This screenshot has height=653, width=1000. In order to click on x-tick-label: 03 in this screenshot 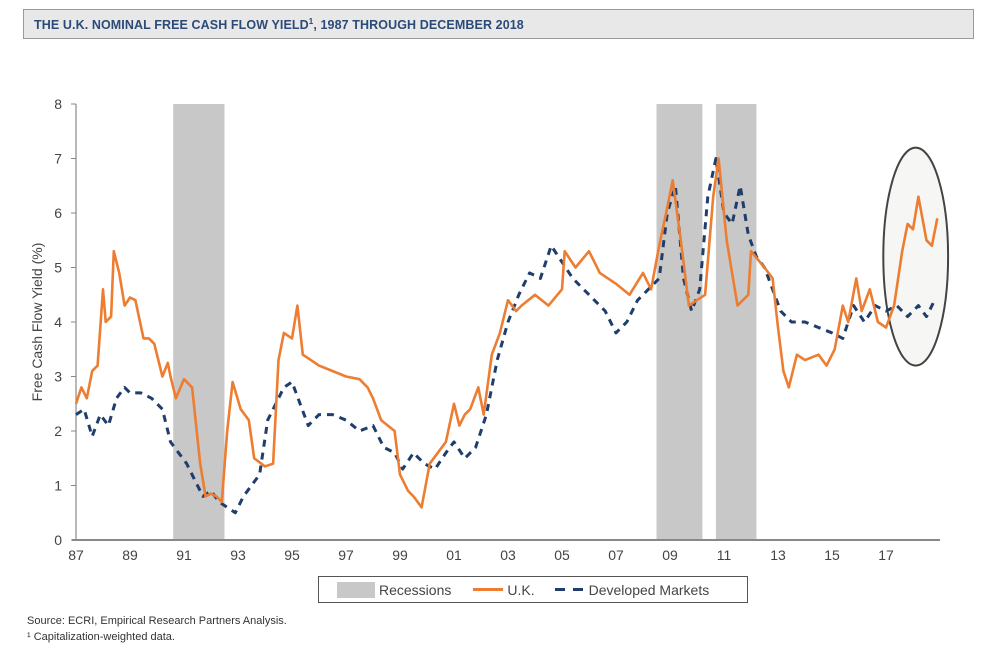, I will do `click(508, 555)`.